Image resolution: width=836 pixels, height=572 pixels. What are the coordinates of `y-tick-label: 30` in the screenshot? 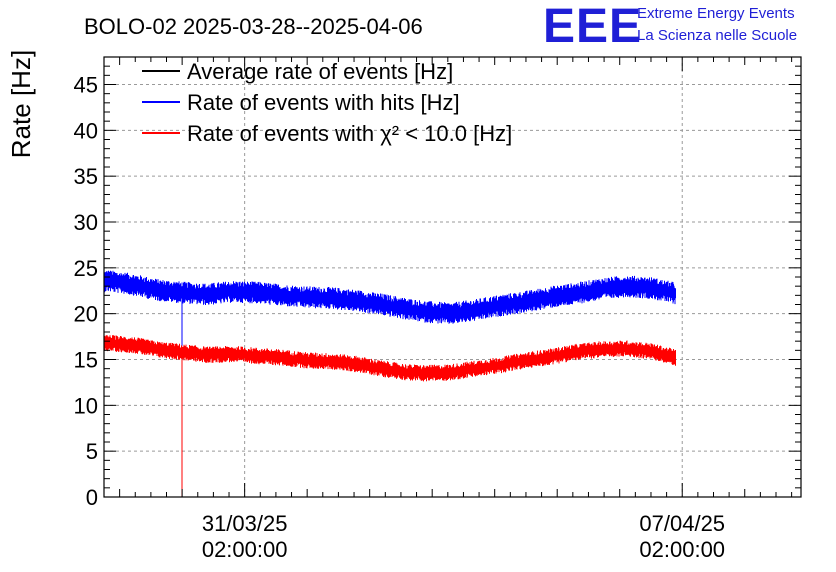 It's located at (86, 222).